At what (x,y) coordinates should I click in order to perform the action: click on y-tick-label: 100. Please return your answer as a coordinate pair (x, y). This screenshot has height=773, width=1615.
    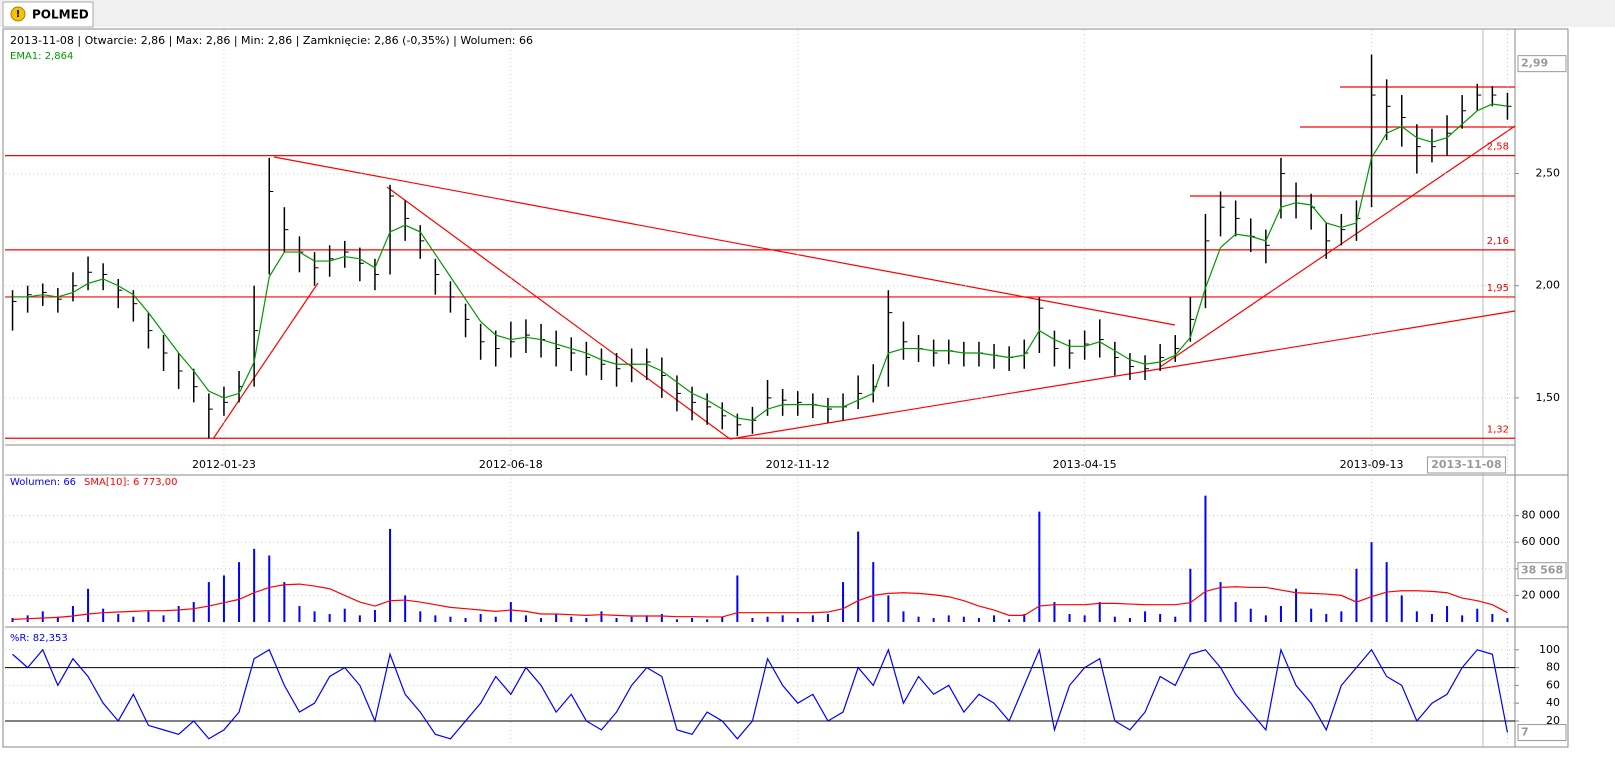
    Looking at the image, I should click on (1549, 649).